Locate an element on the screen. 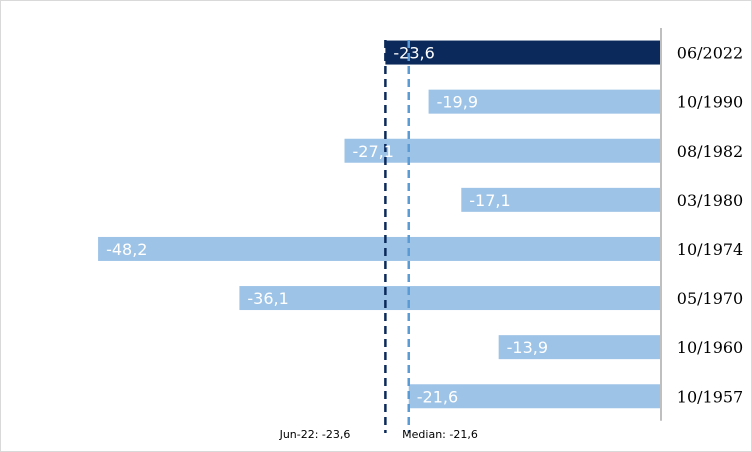 The height and width of the screenshot is (452, 752). category-label: 08/1982 is located at coordinates (710, 151).